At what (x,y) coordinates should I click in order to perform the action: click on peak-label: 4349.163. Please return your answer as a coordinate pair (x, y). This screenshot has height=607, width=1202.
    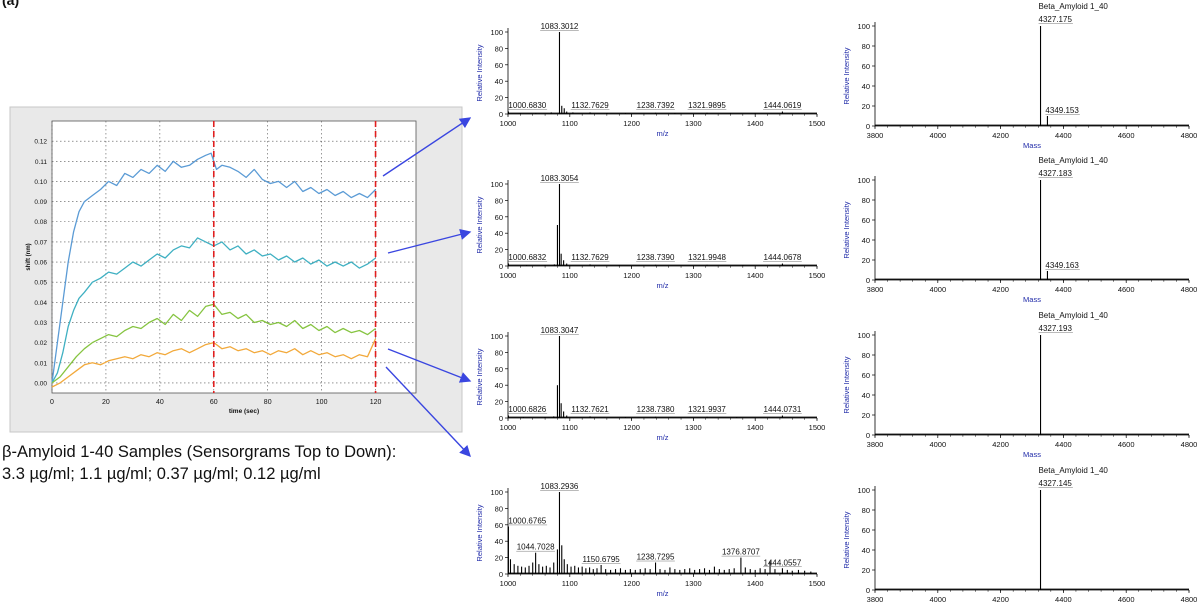
    Looking at the image, I should click on (1062, 265).